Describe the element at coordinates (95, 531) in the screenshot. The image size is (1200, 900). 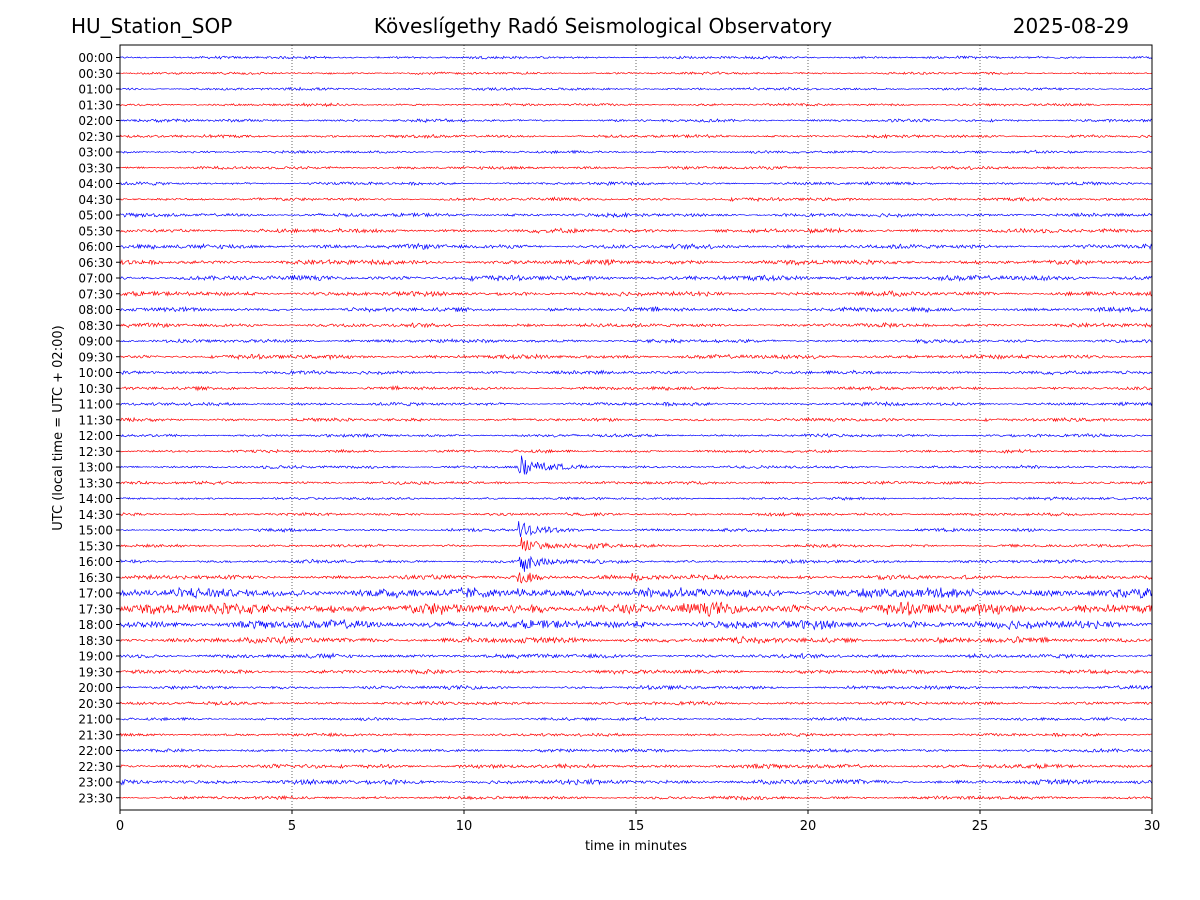
I see `y-tick-label: 15:00` at that location.